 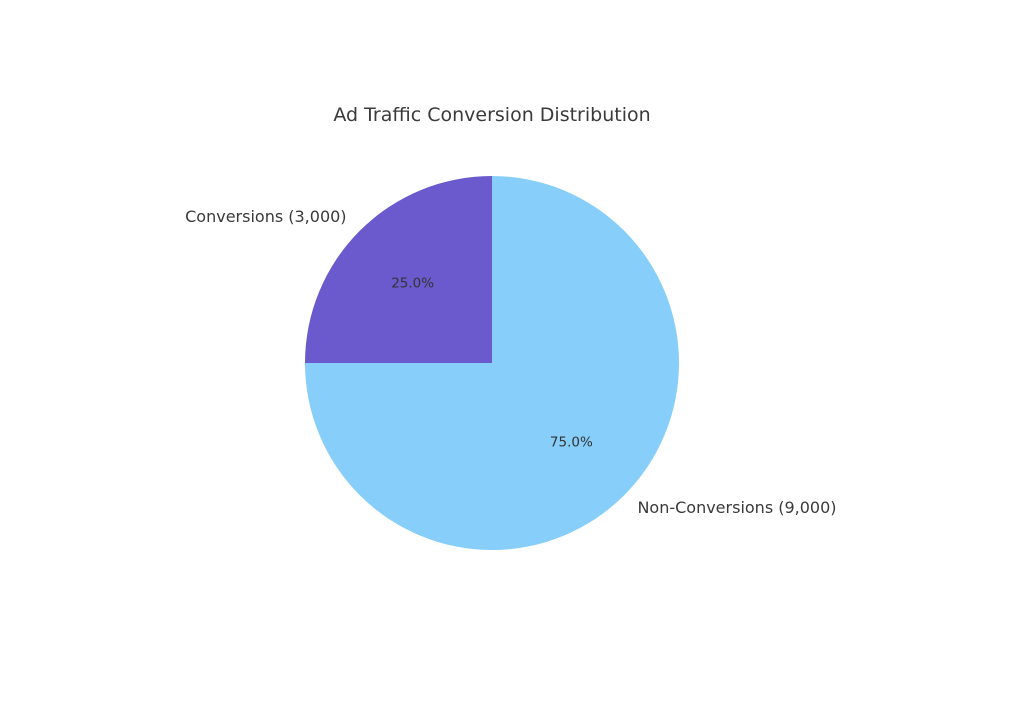 What do you see at coordinates (491, 115) in the screenshot?
I see `chart-title: Ad Traffic Conversion Distribution` at bounding box center [491, 115].